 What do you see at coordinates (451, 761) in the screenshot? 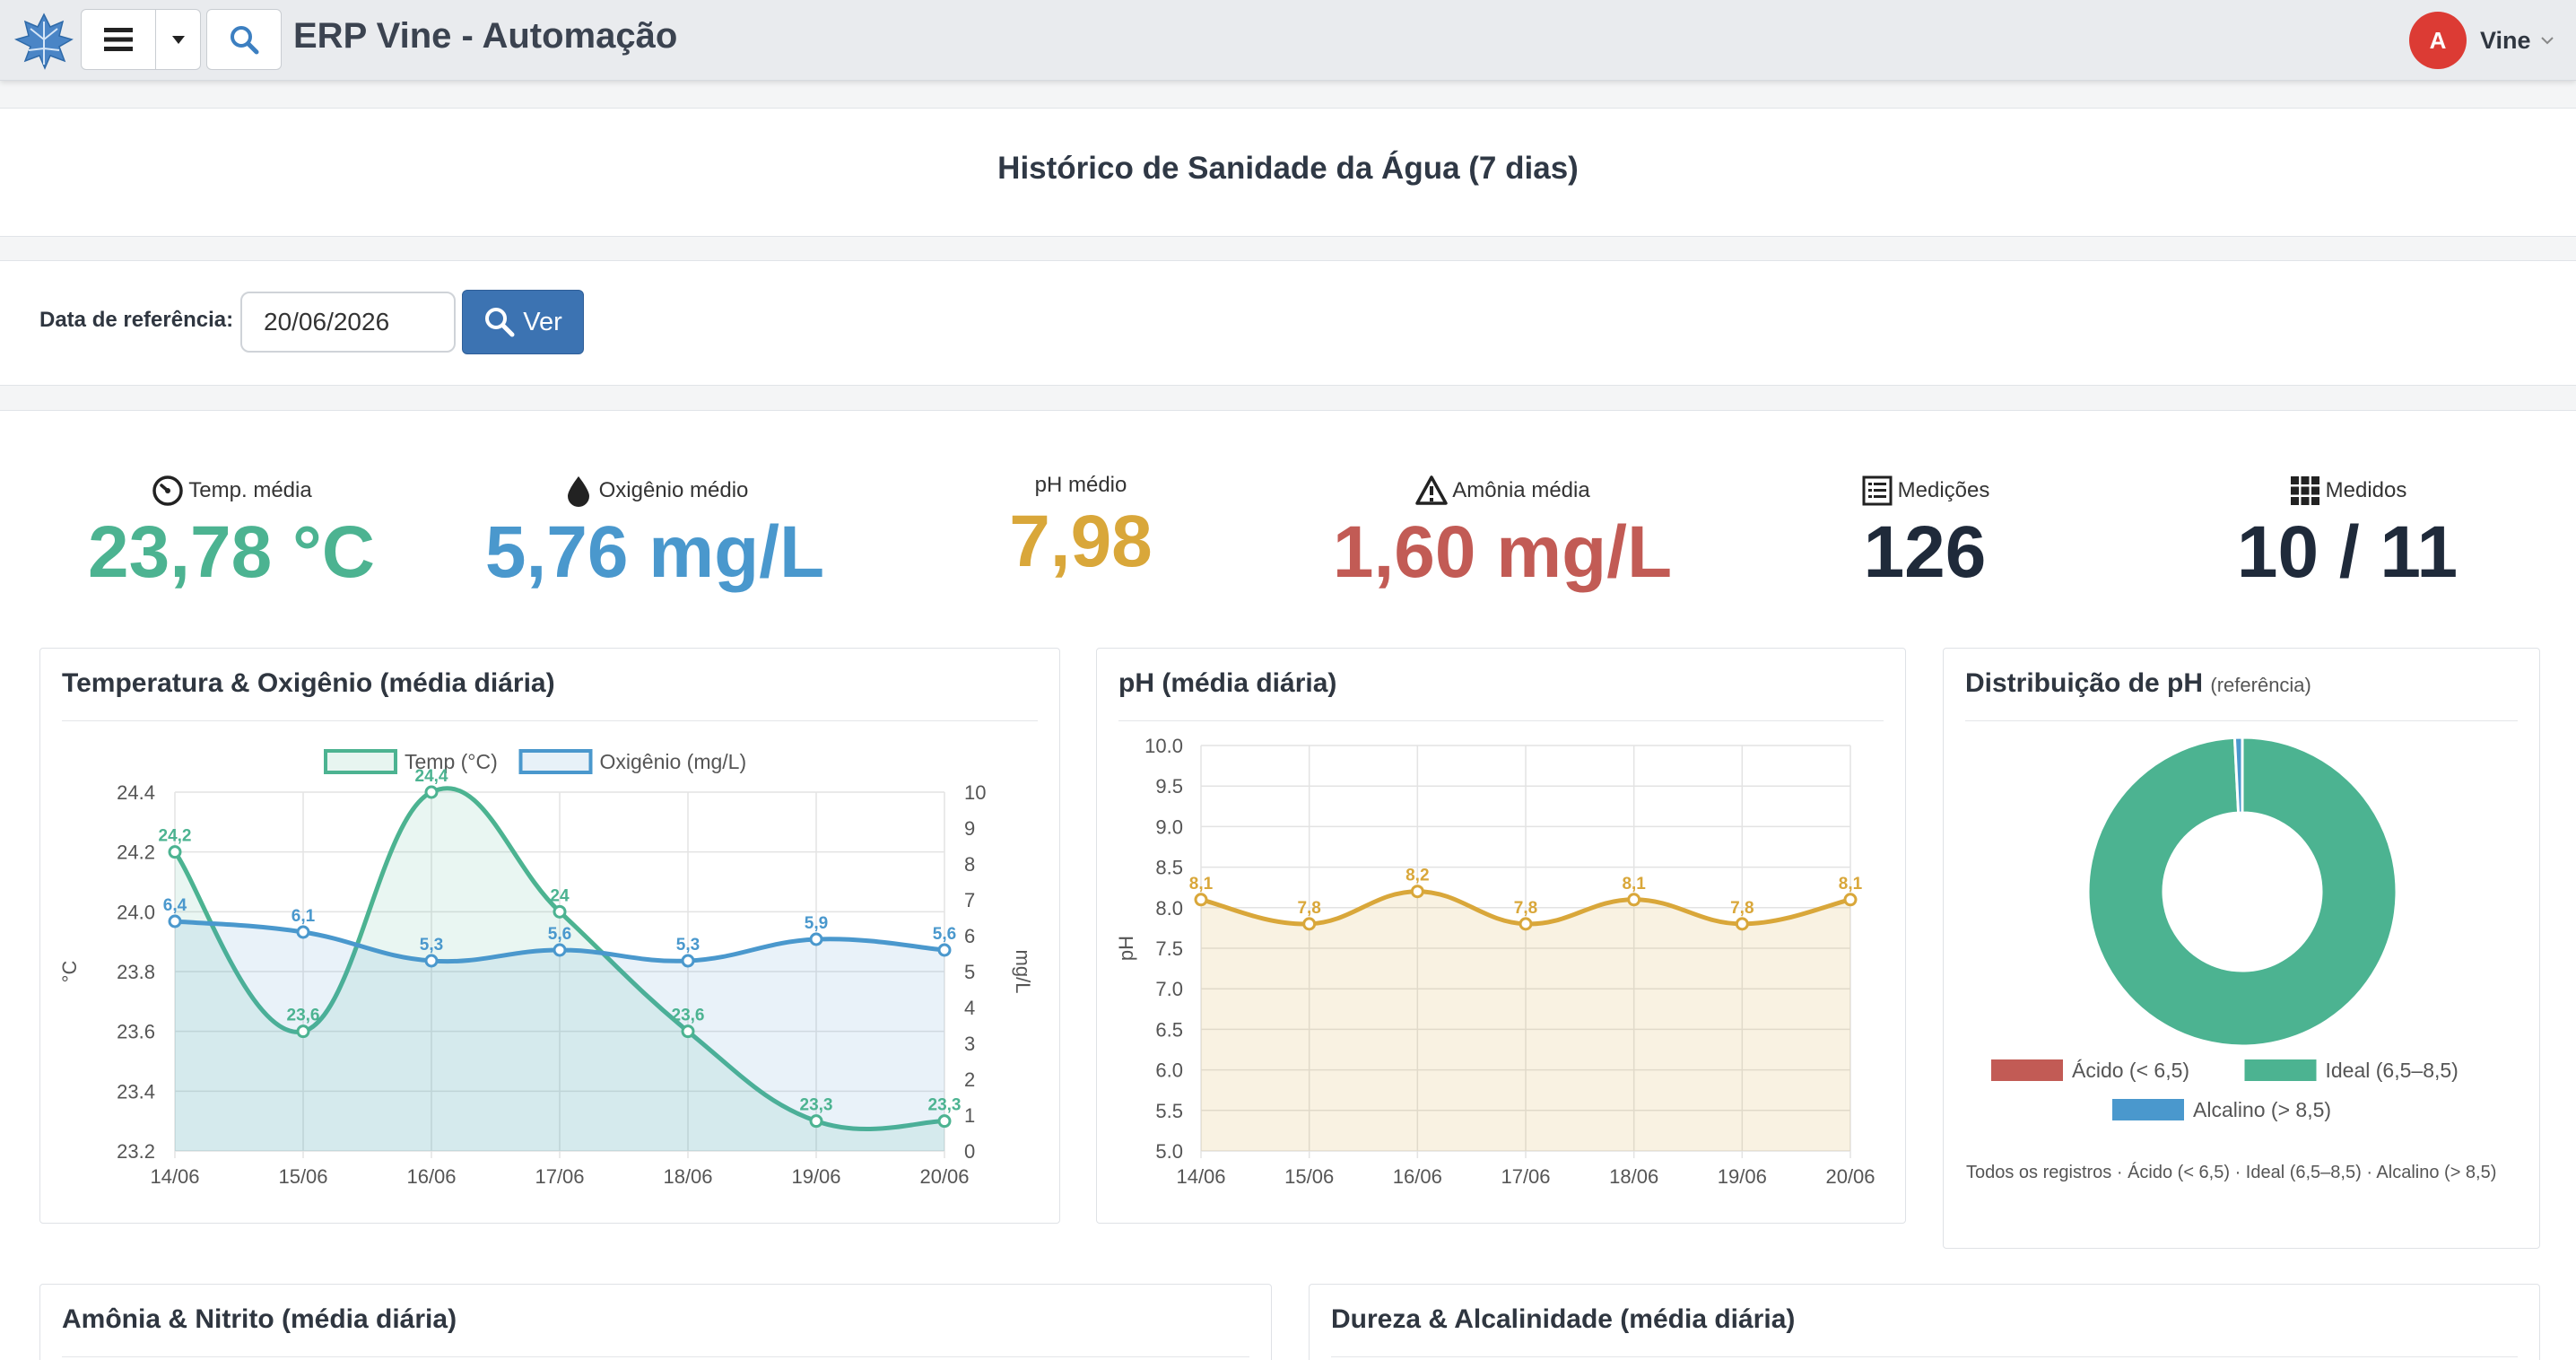
I see `legend-label: Temp (°C)` at bounding box center [451, 761].